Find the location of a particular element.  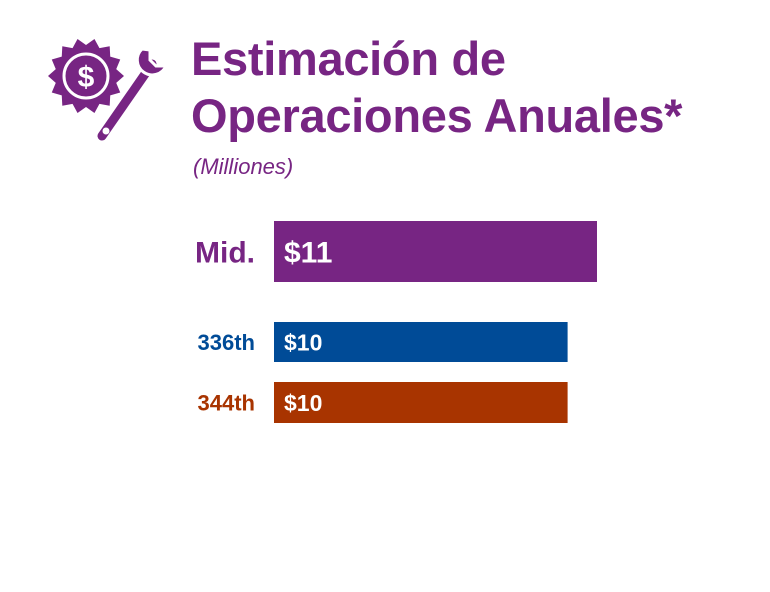

bar-mid is located at coordinates (435, 251).